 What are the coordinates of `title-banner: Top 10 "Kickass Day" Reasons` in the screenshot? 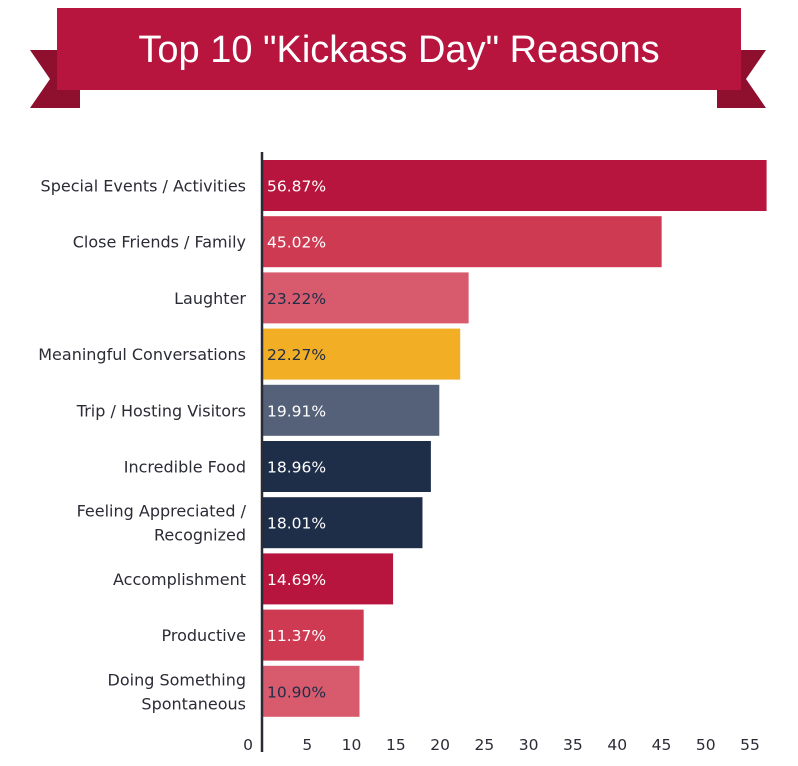 It's located at (398, 58).